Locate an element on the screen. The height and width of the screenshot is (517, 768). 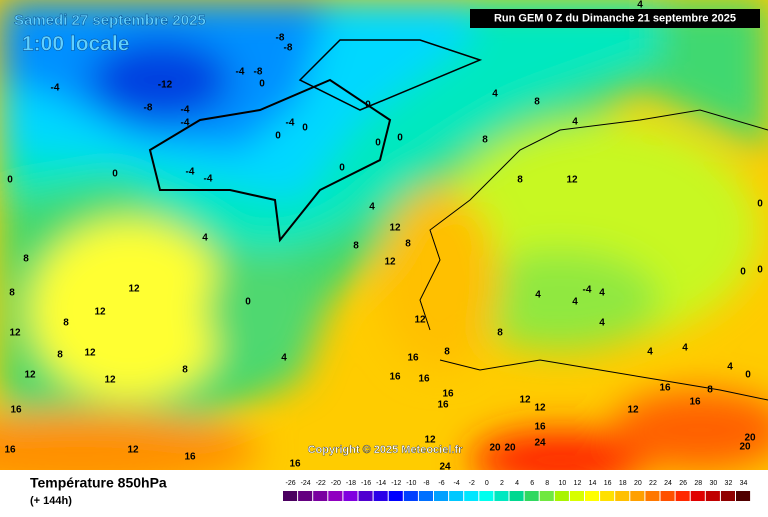
scale-label: -2 is located at coordinates (472, 483).